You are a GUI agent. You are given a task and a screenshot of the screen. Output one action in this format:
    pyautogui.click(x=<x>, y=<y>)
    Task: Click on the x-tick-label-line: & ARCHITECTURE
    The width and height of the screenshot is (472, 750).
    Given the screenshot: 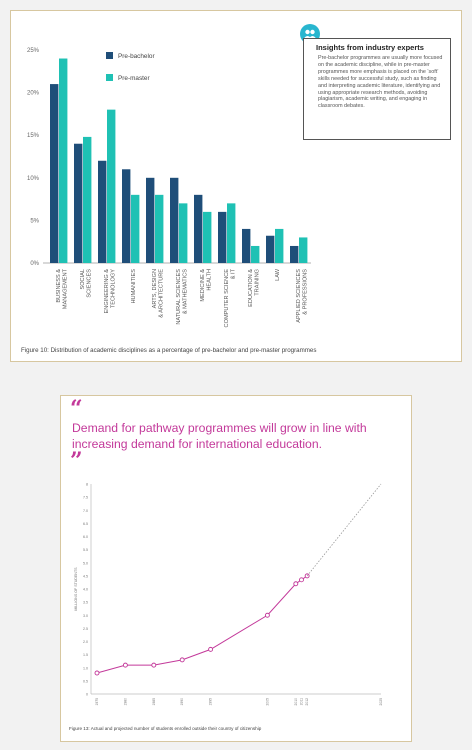 What is the action you would take?
    pyautogui.click(x=161, y=293)
    